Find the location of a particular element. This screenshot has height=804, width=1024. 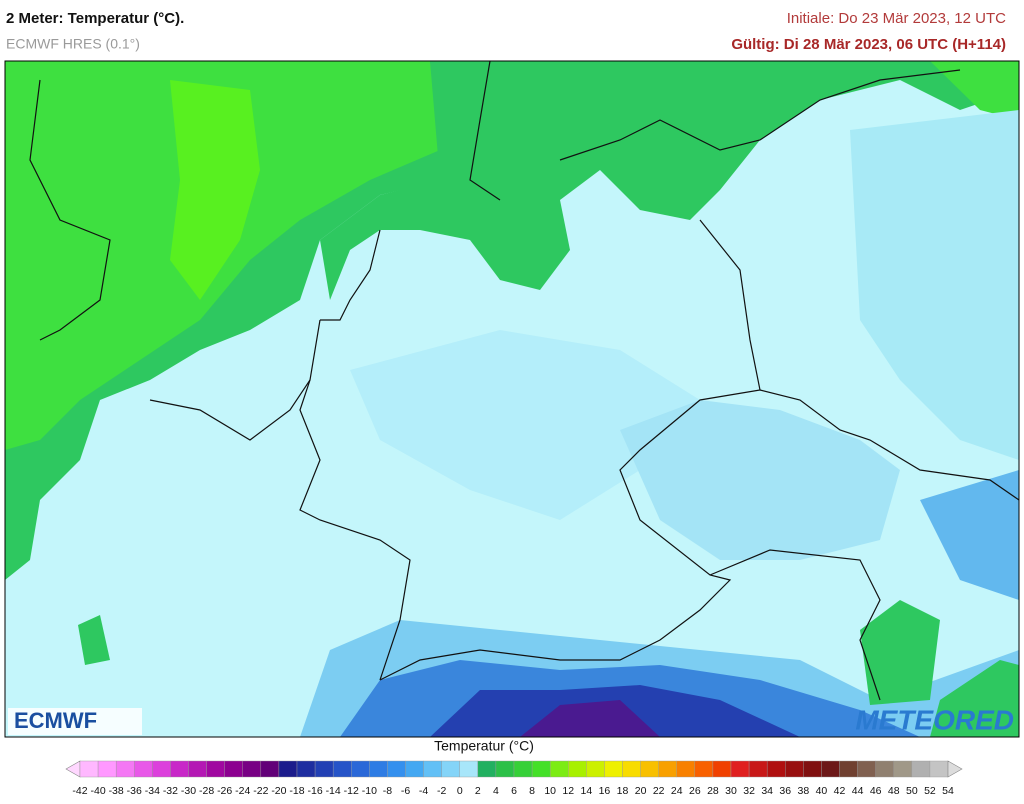

title: 2 Meter: Temperatur (°C). is located at coordinates (95, 18).